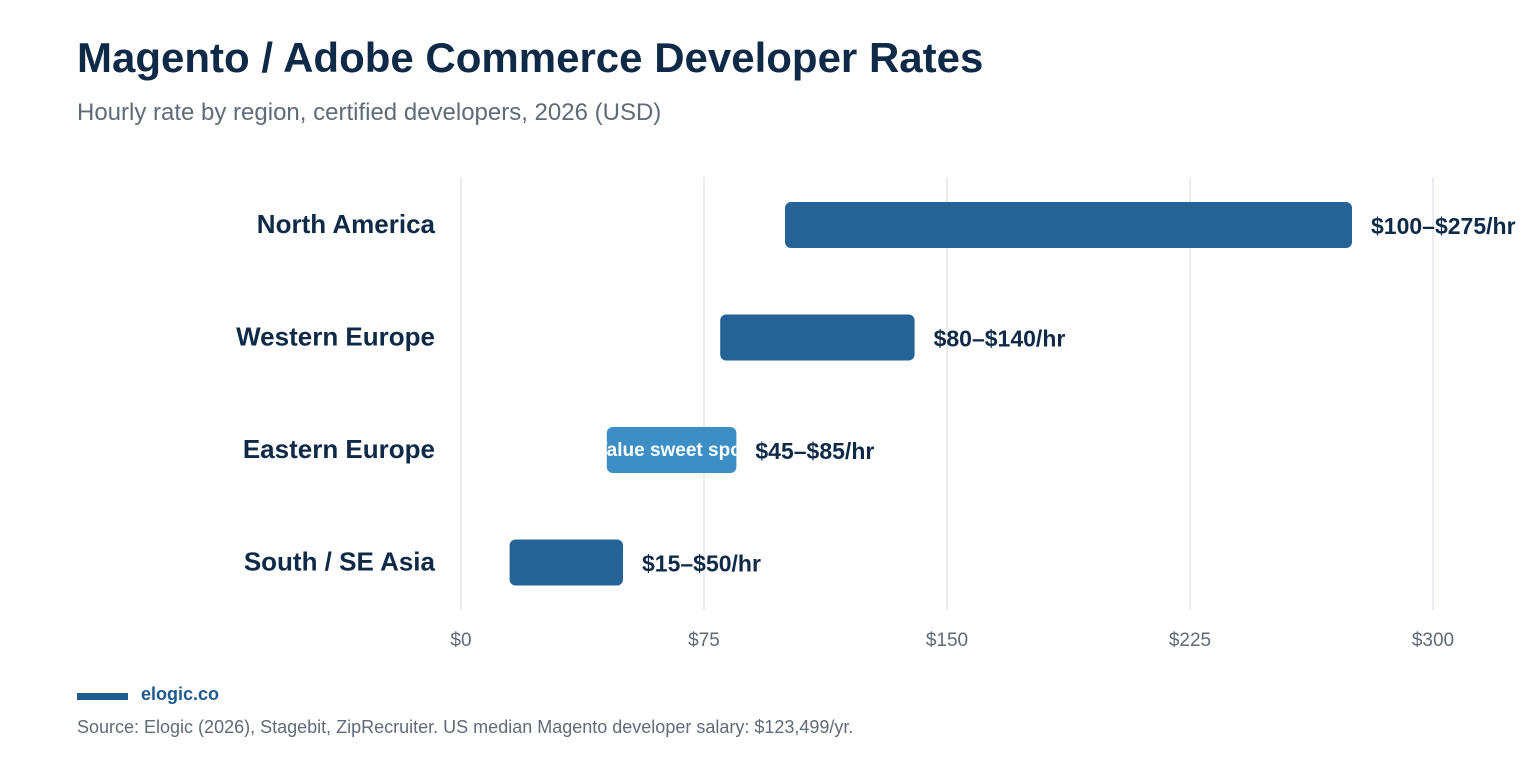  Describe the element at coordinates (460, 640) in the screenshot. I see `x-tick-label: $0` at that location.